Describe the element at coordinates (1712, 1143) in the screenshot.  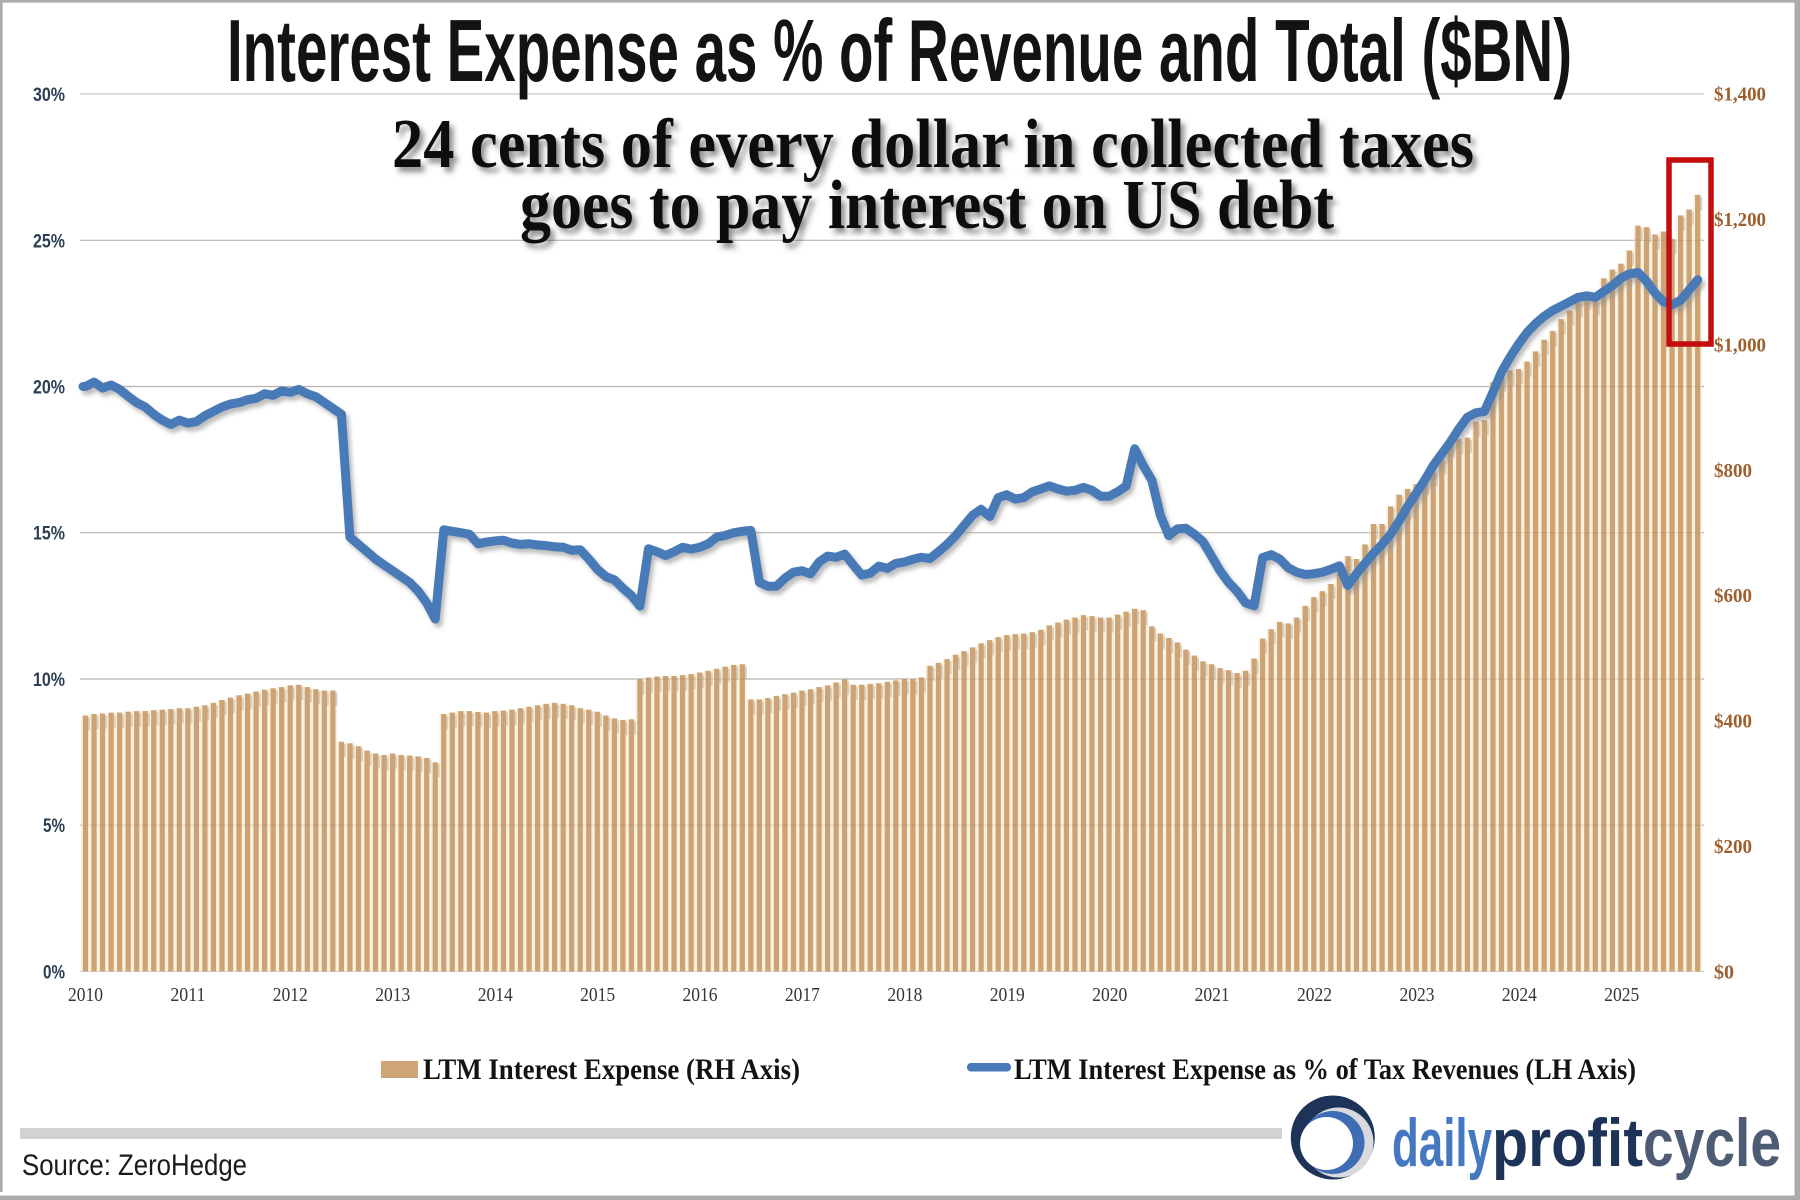
I see `svg-text: cycle` at that location.